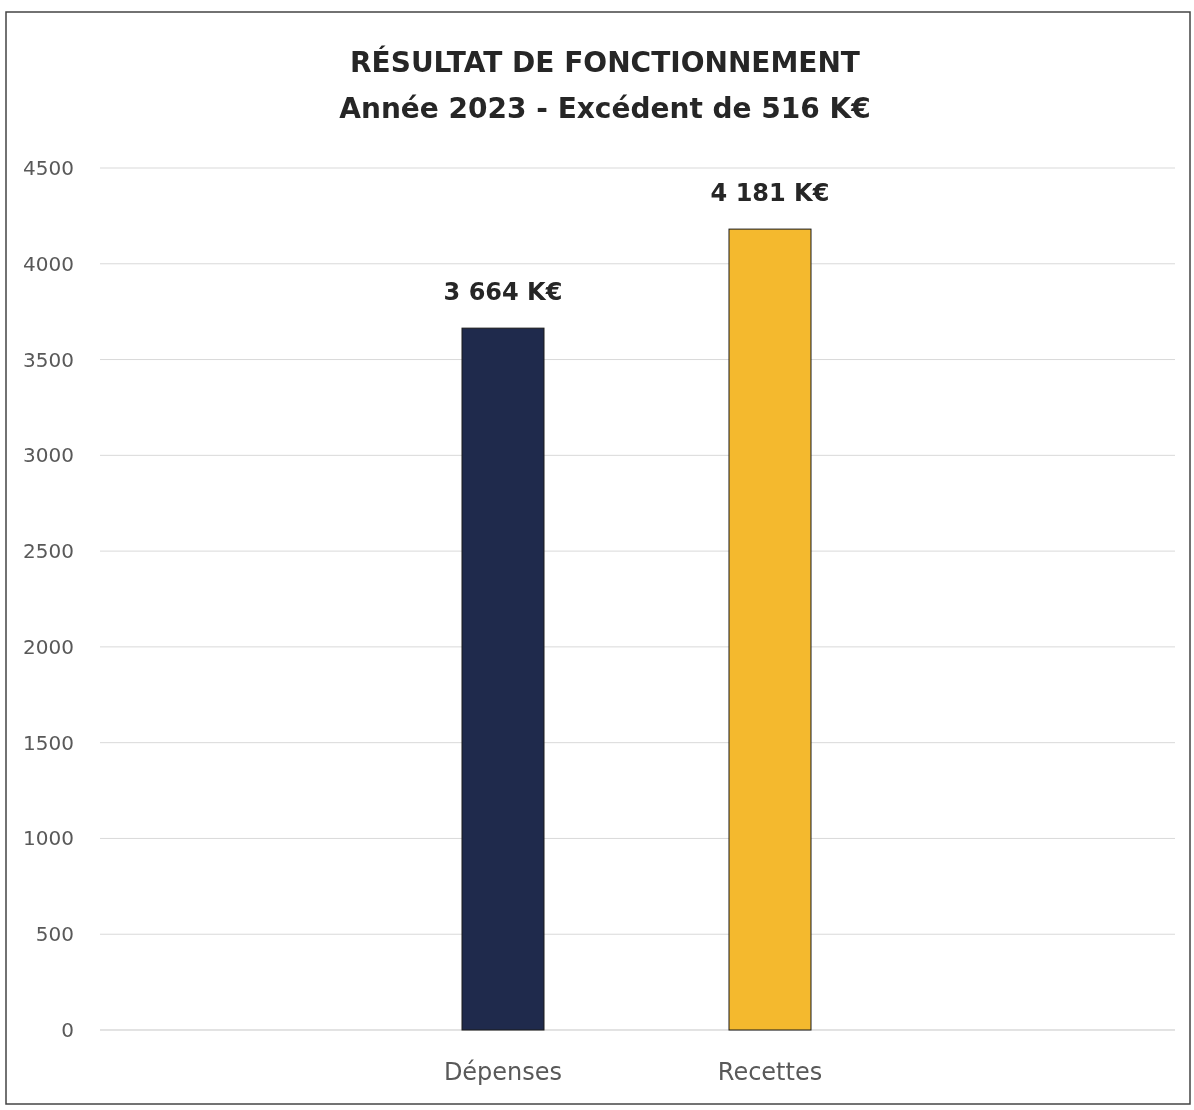 Image resolution: width=1194 pixels, height=1110 pixels. Describe the element at coordinates (503, 1072) in the screenshot. I see `x-tick-label: Dépenses` at that location.